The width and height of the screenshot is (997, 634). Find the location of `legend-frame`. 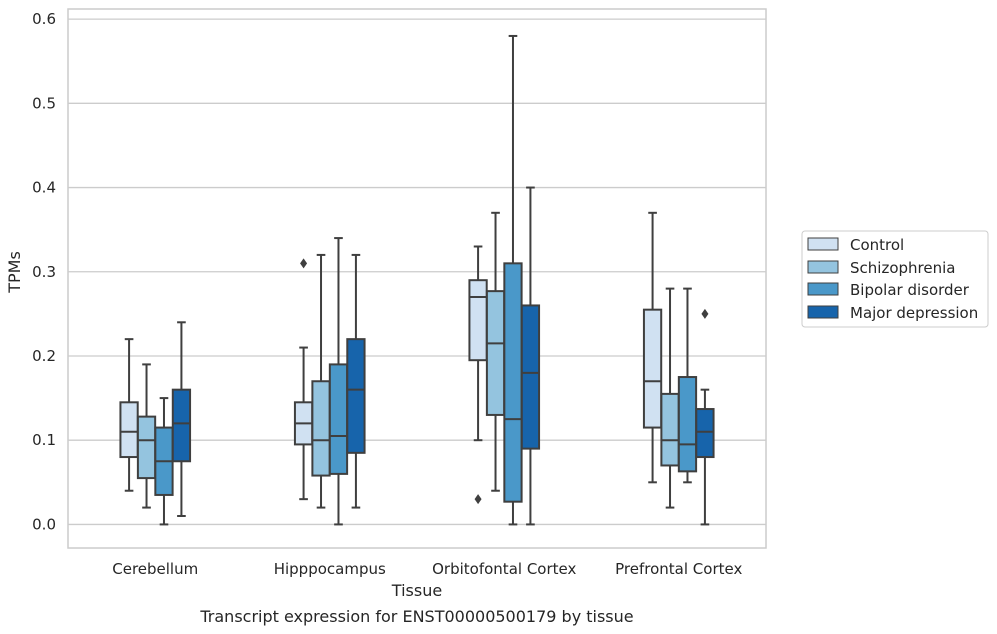

legend-frame is located at coordinates (895, 279).